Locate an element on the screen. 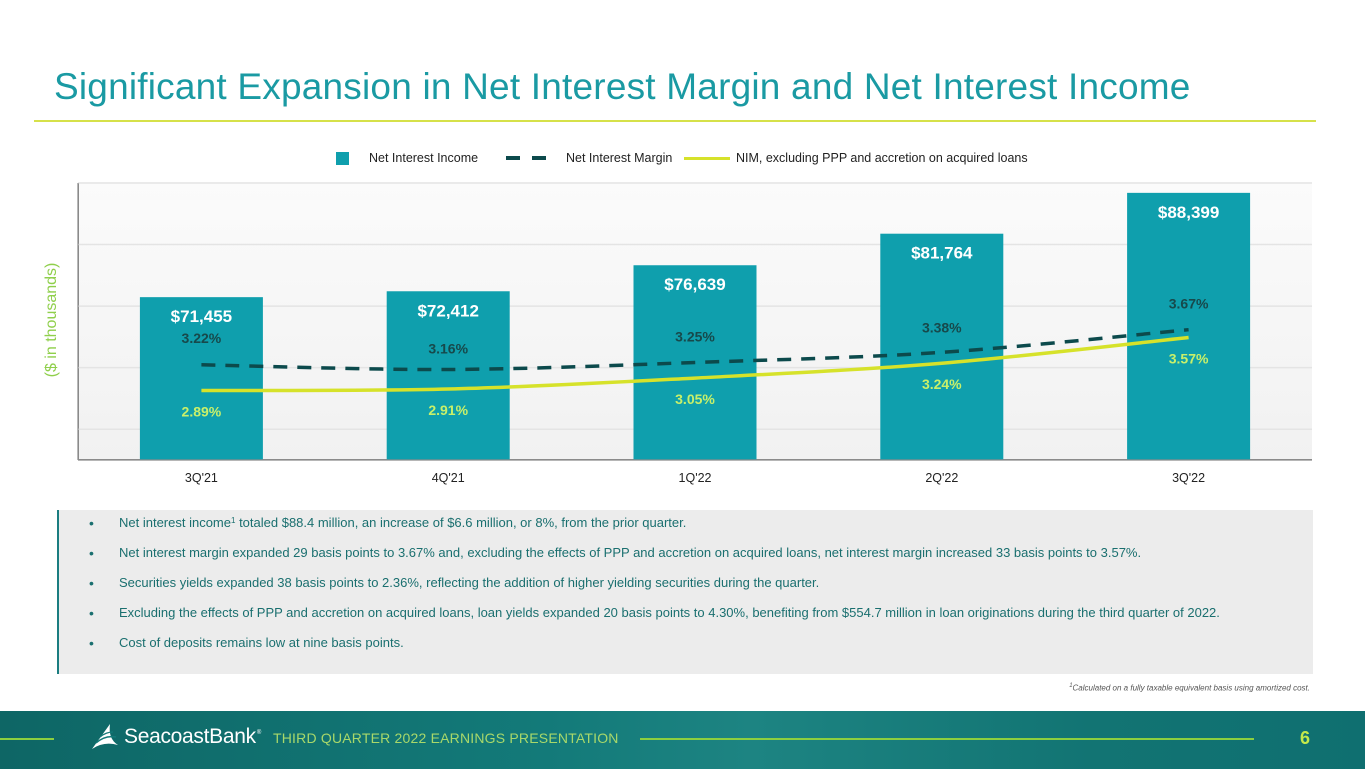  footnote-reference: 1 is located at coordinates (233, 520).